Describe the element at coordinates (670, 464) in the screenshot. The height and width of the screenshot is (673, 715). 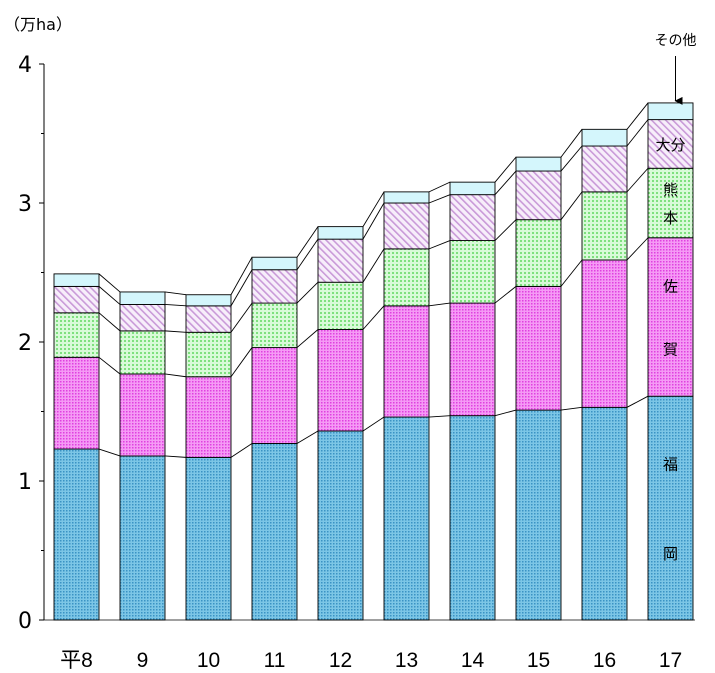
I see `series-label: 福` at that location.